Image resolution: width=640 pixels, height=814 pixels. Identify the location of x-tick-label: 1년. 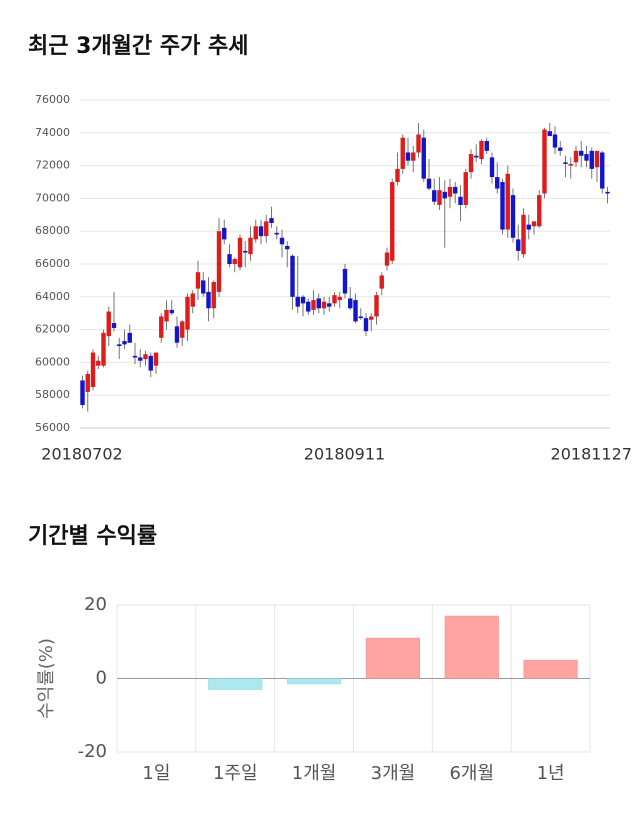
(551, 773).